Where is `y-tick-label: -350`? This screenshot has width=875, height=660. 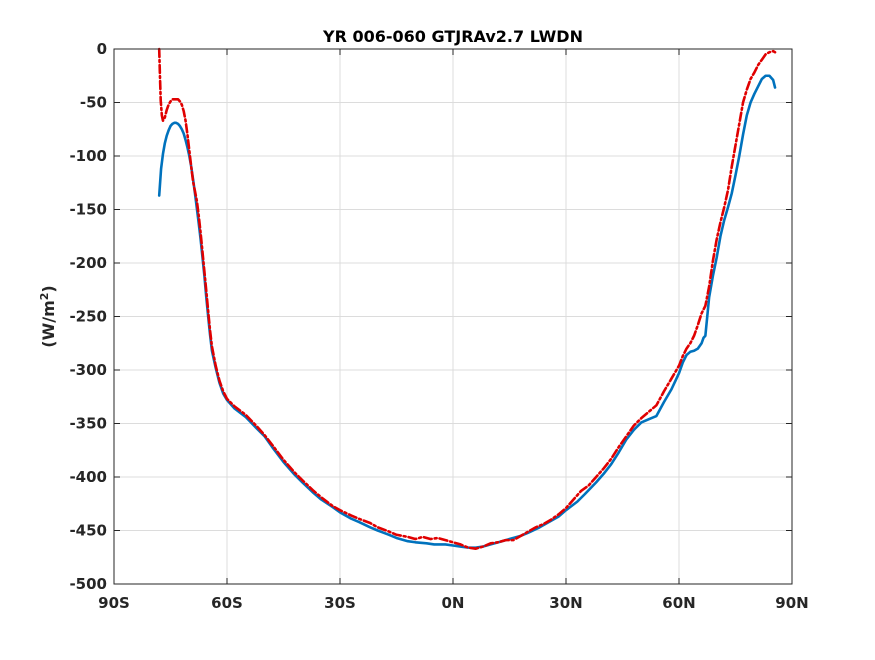
y-tick-label: -350 is located at coordinates (88, 424).